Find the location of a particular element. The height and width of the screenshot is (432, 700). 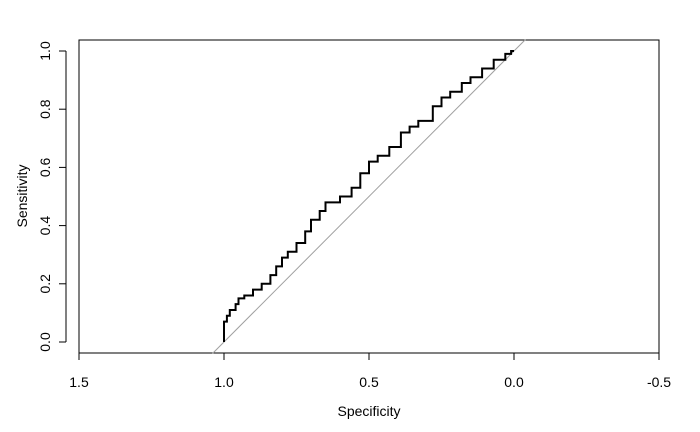

x-axis-title: Specificity is located at coordinates (368, 411).